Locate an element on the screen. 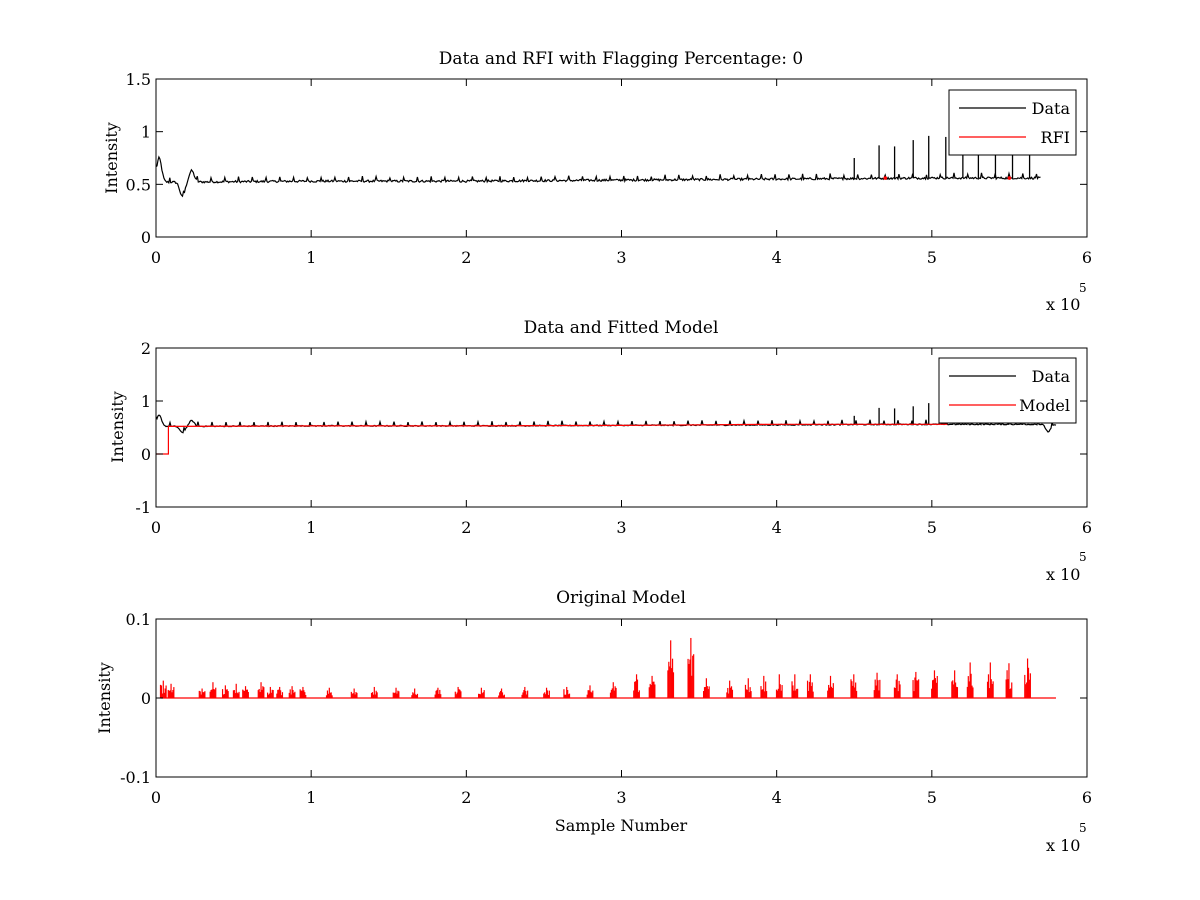 The image size is (1200, 900). panel-2-ylabel: Intensity is located at coordinates (117, 427).